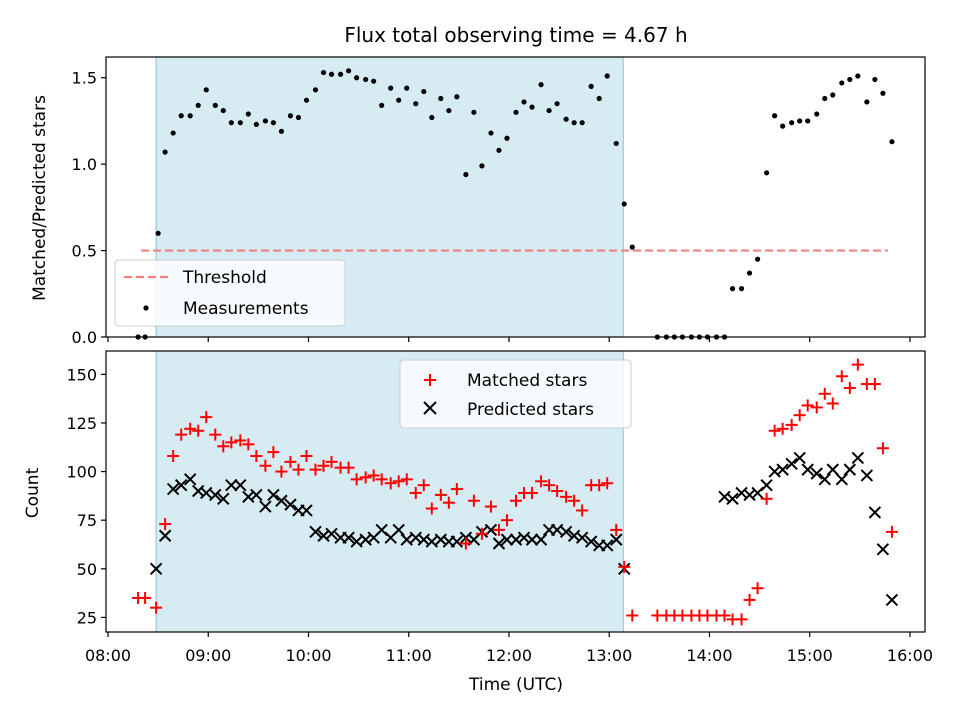 The height and width of the screenshot is (724, 960). What do you see at coordinates (246, 309) in the screenshot?
I see `legend-measurements-label: Measurements` at bounding box center [246, 309].